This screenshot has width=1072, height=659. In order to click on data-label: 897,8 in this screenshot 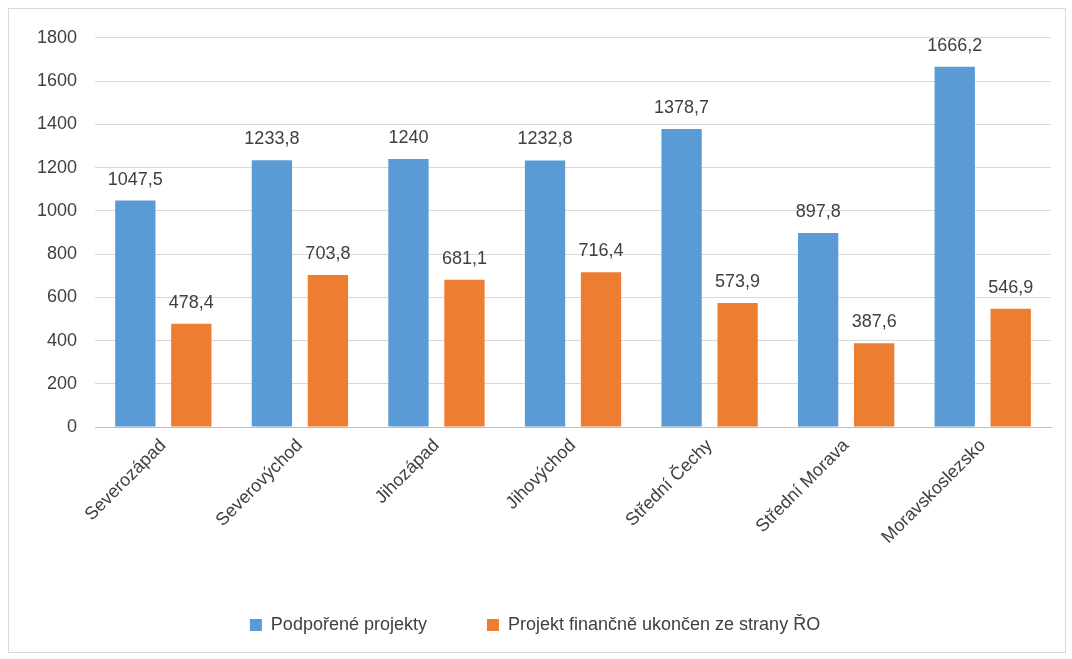, I will do `click(818, 210)`.